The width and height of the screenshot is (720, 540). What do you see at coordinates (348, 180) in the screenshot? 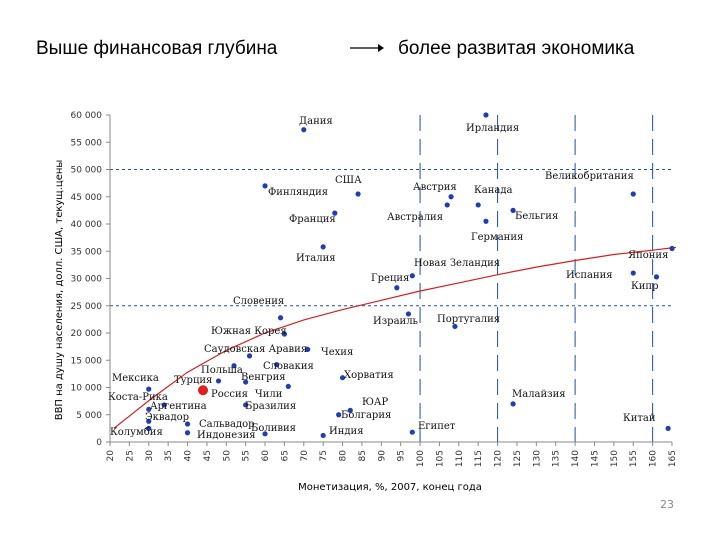
I see `country-label: США` at bounding box center [348, 180].